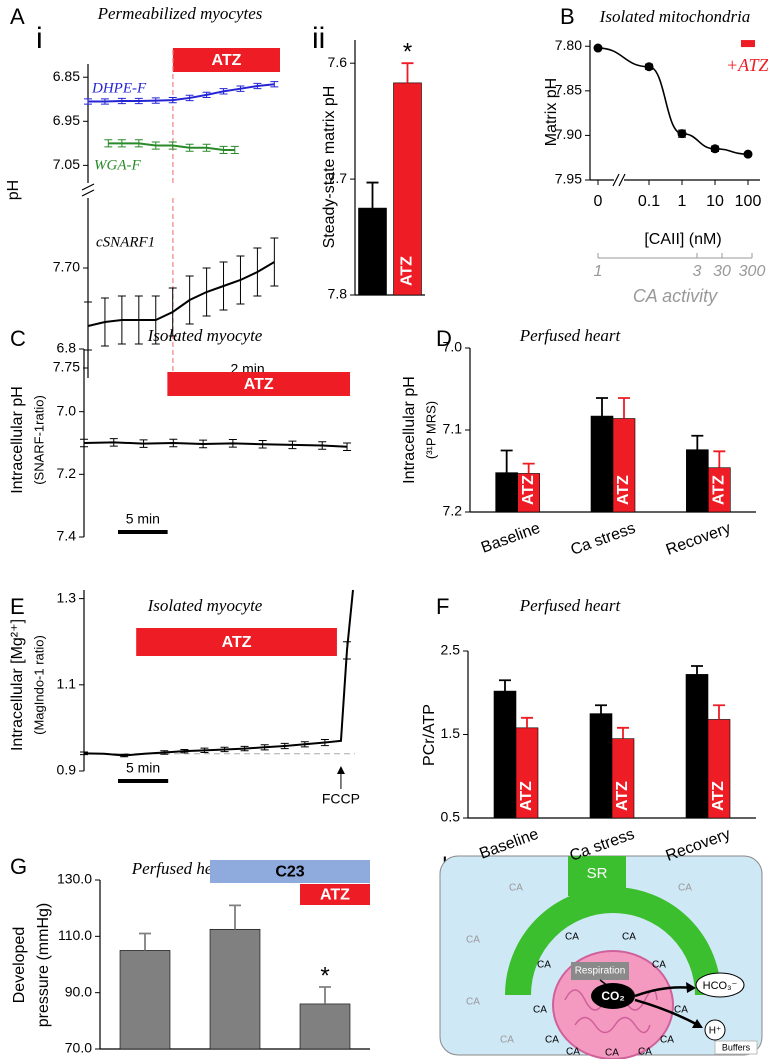 Image resolution: width=768 pixels, height=1059 pixels. Describe the element at coordinates (17, 16) in the screenshot. I see `panel-label: A` at that location.